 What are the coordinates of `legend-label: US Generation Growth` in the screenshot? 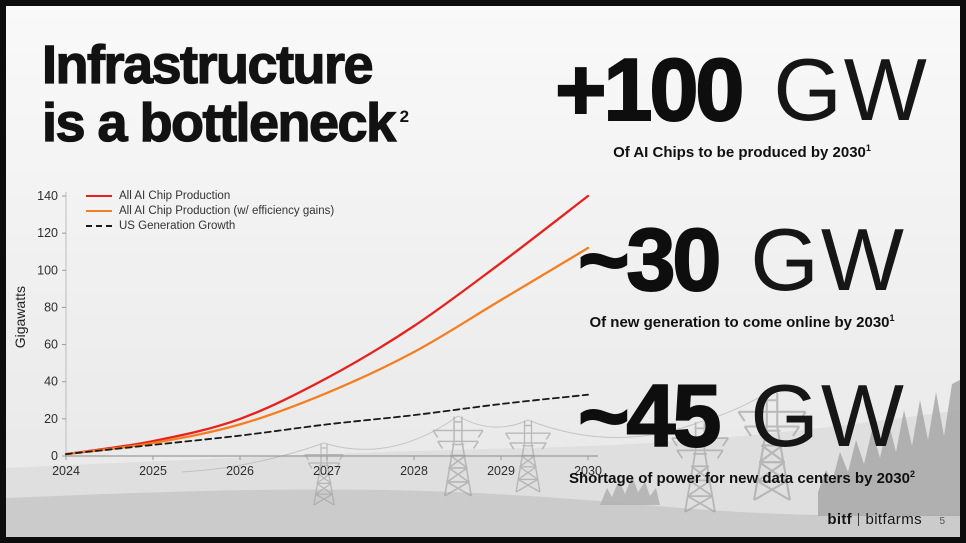 It's located at (177, 226).